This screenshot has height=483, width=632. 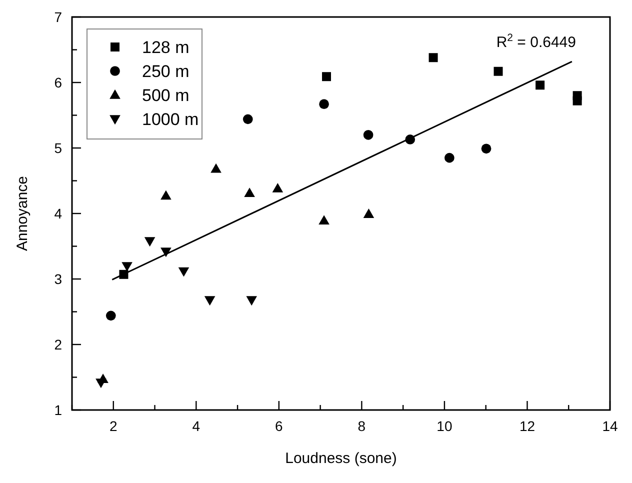 I want to click on annotation: R$^{2}$ = 0.6449, so click(x=536, y=41).